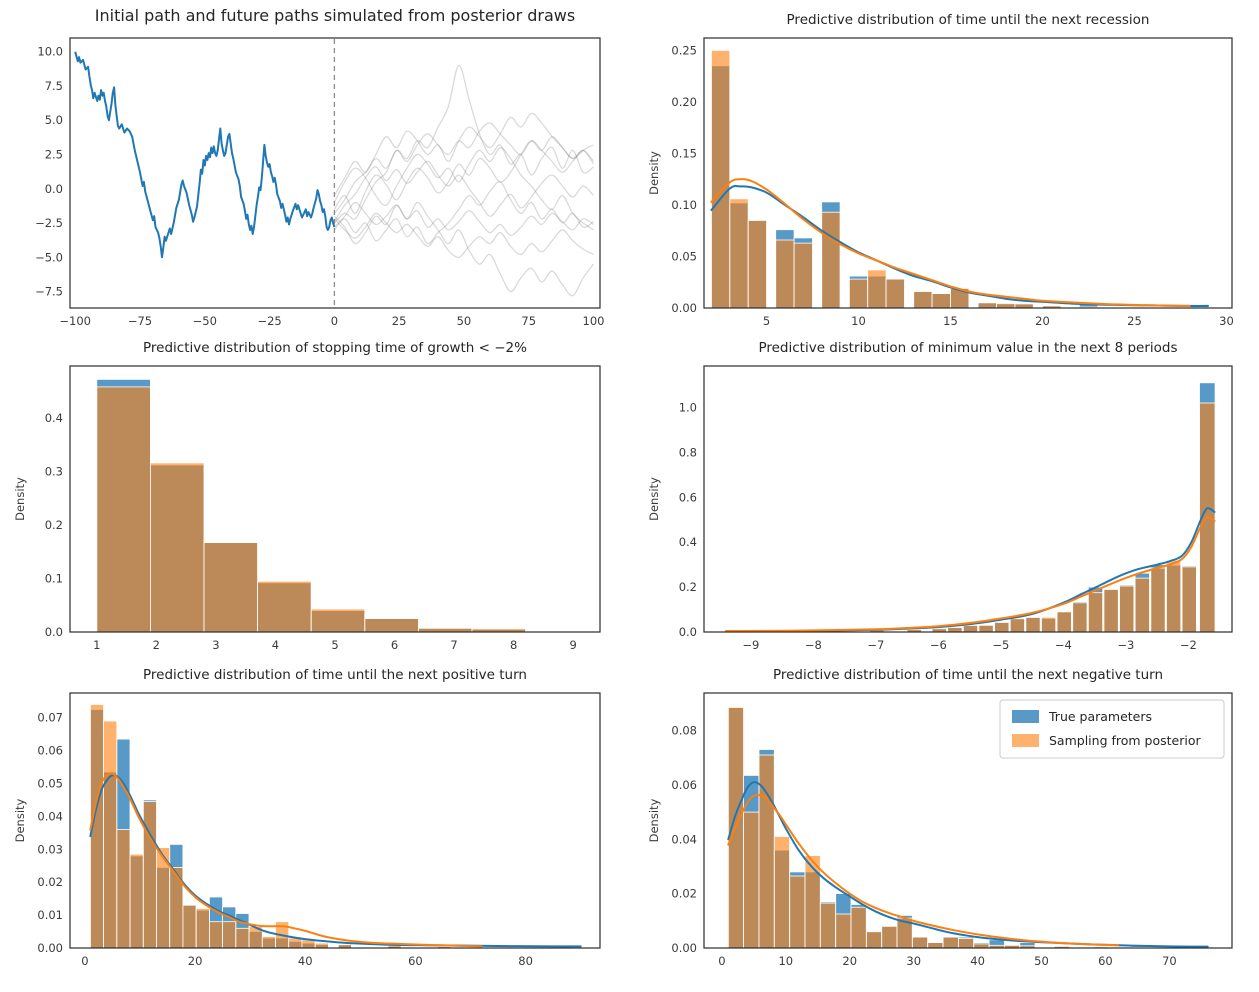 Image resolution: width=1259 pixels, height=992 pixels. Describe the element at coordinates (684, 153) in the screenshot. I see `y-tick-label: 0.15` at that location.